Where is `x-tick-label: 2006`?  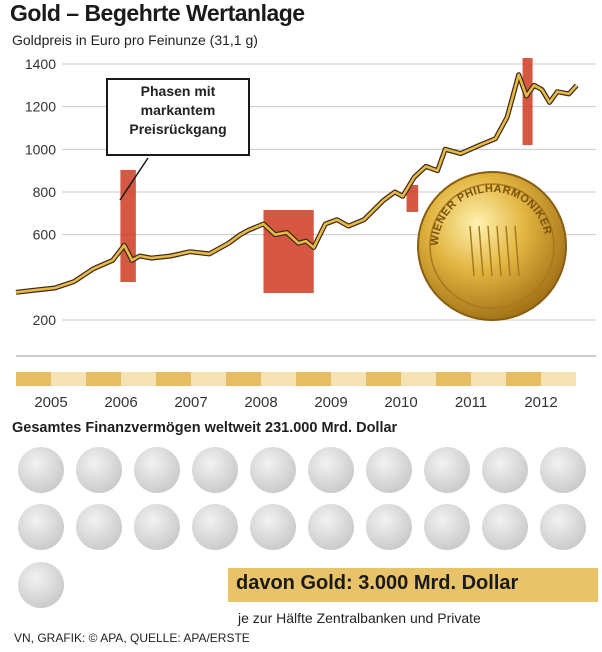
x-tick-label: 2006 is located at coordinates (120, 402).